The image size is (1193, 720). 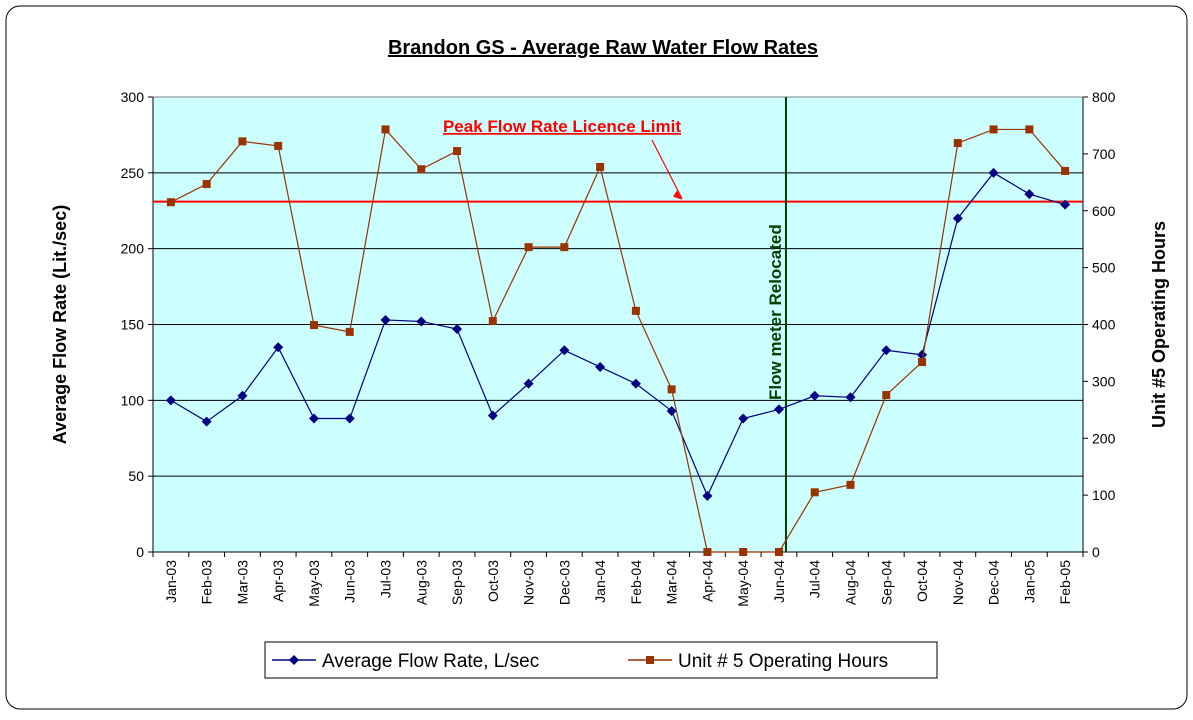 I want to click on y2-tick-label: 400, so click(x=1104, y=325).